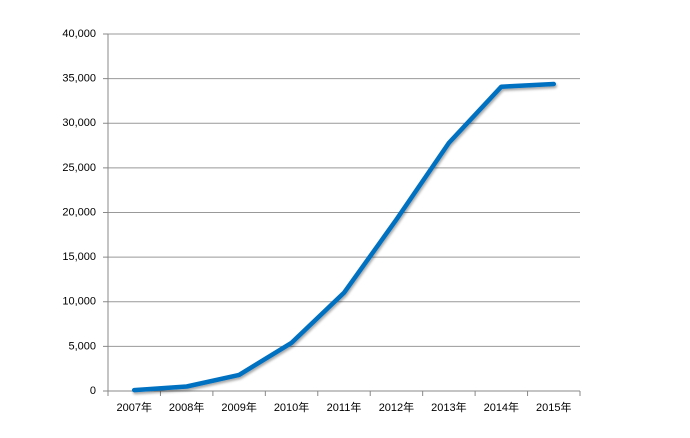  Describe the element at coordinates (82, 346) in the screenshot. I see `y-tick-label: 5,000` at that location.